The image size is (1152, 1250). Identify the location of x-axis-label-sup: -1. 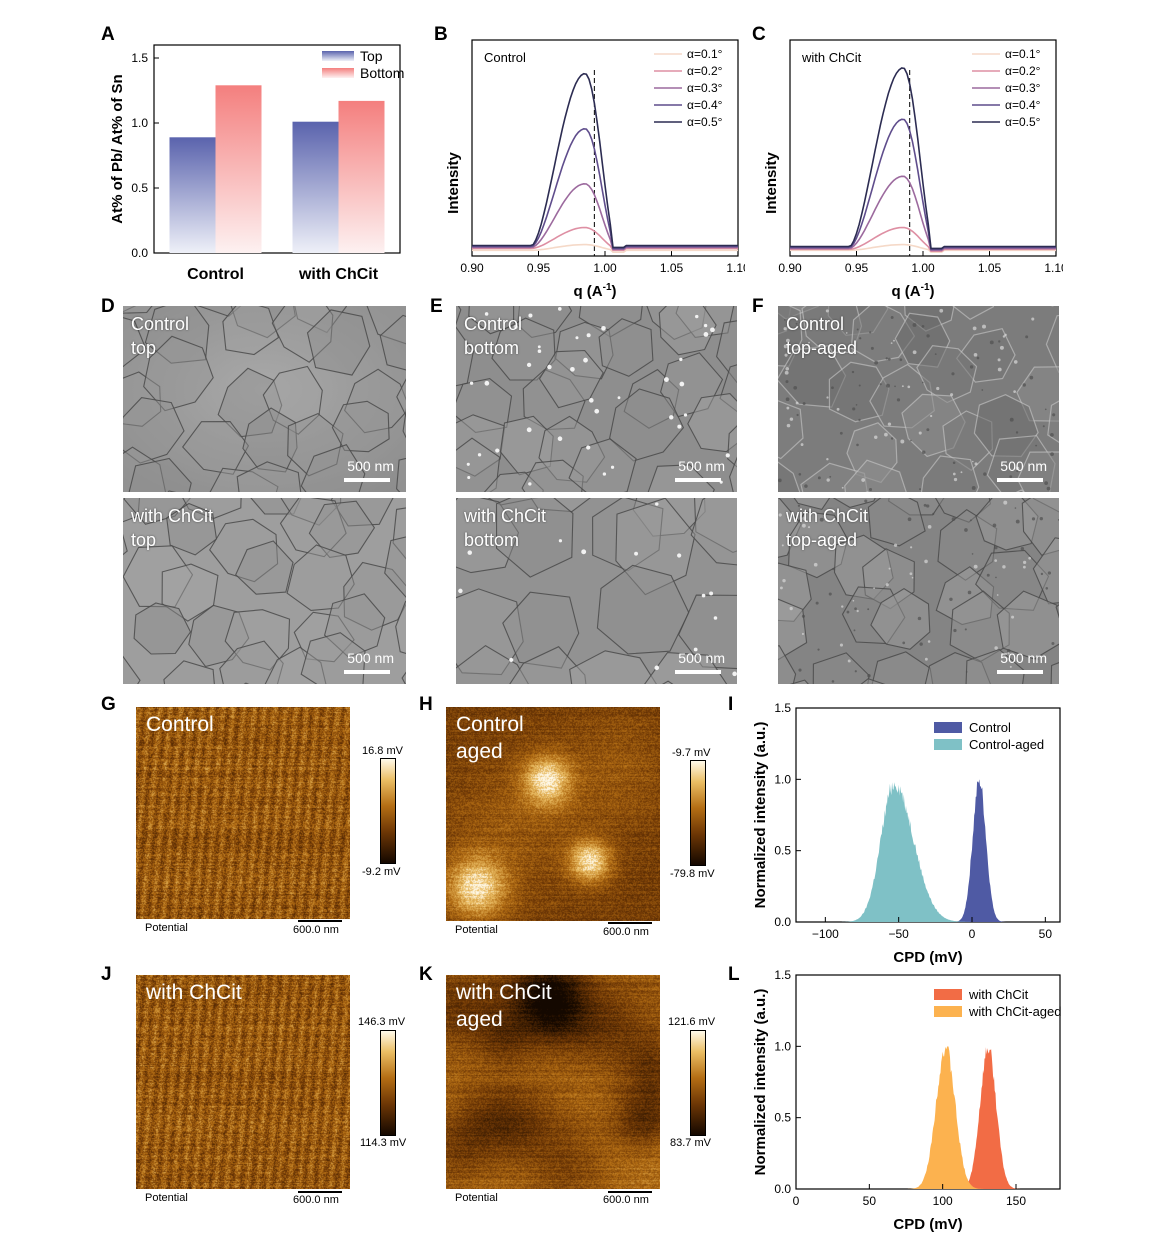
(607, 287).